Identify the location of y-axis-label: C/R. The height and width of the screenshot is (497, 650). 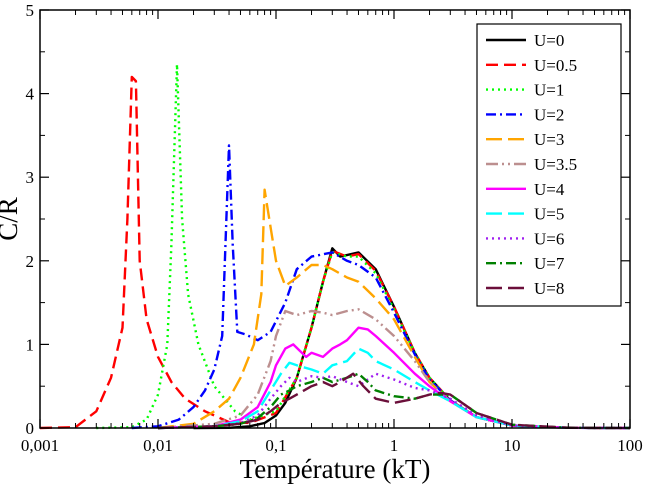
(11, 219).